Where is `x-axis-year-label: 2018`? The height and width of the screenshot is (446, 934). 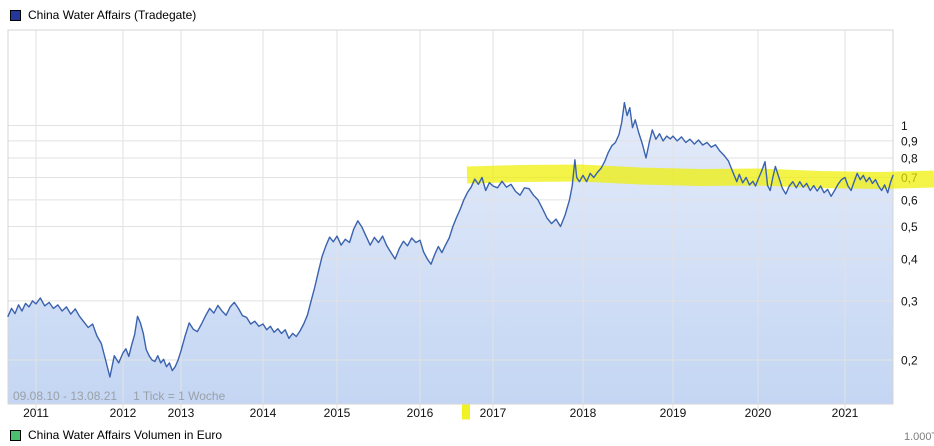 x-axis-year-label: 2018 is located at coordinates (583, 413).